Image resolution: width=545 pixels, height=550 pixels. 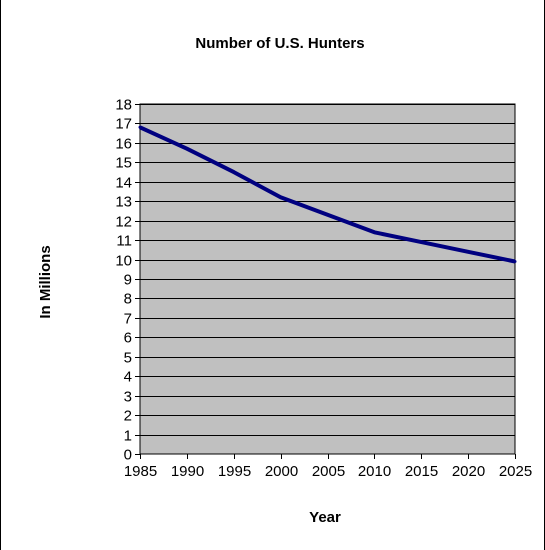 What do you see at coordinates (128, 416) in the screenshot?
I see `y-tick-label: 2` at bounding box center [128, 416].